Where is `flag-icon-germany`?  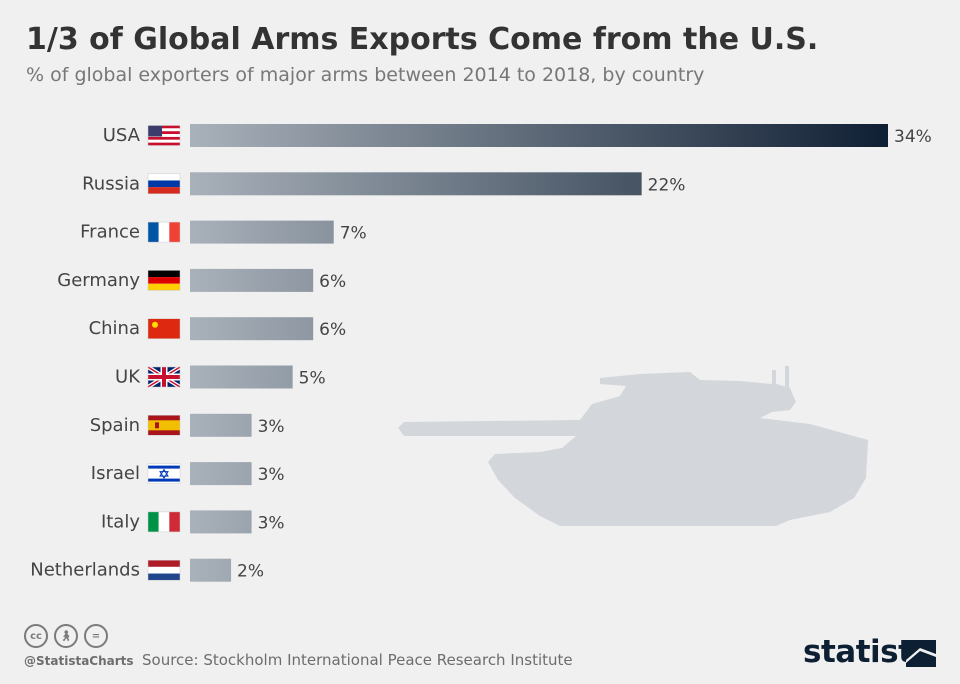
flag-icon-germany is located at coordinates (164, 280).